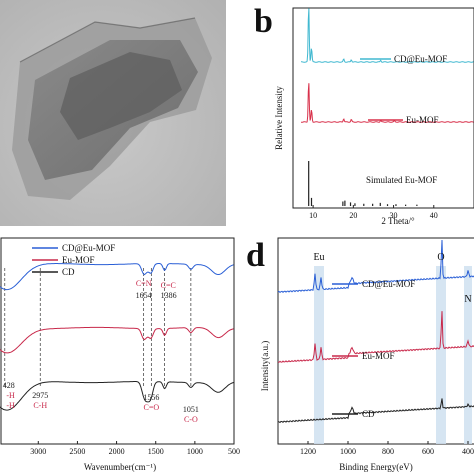 The width and height of the screenshot is (474, 474). Describe the element at coordinates (318, 257) in the screenshot. I see `region-label-0: Eu` at that location.